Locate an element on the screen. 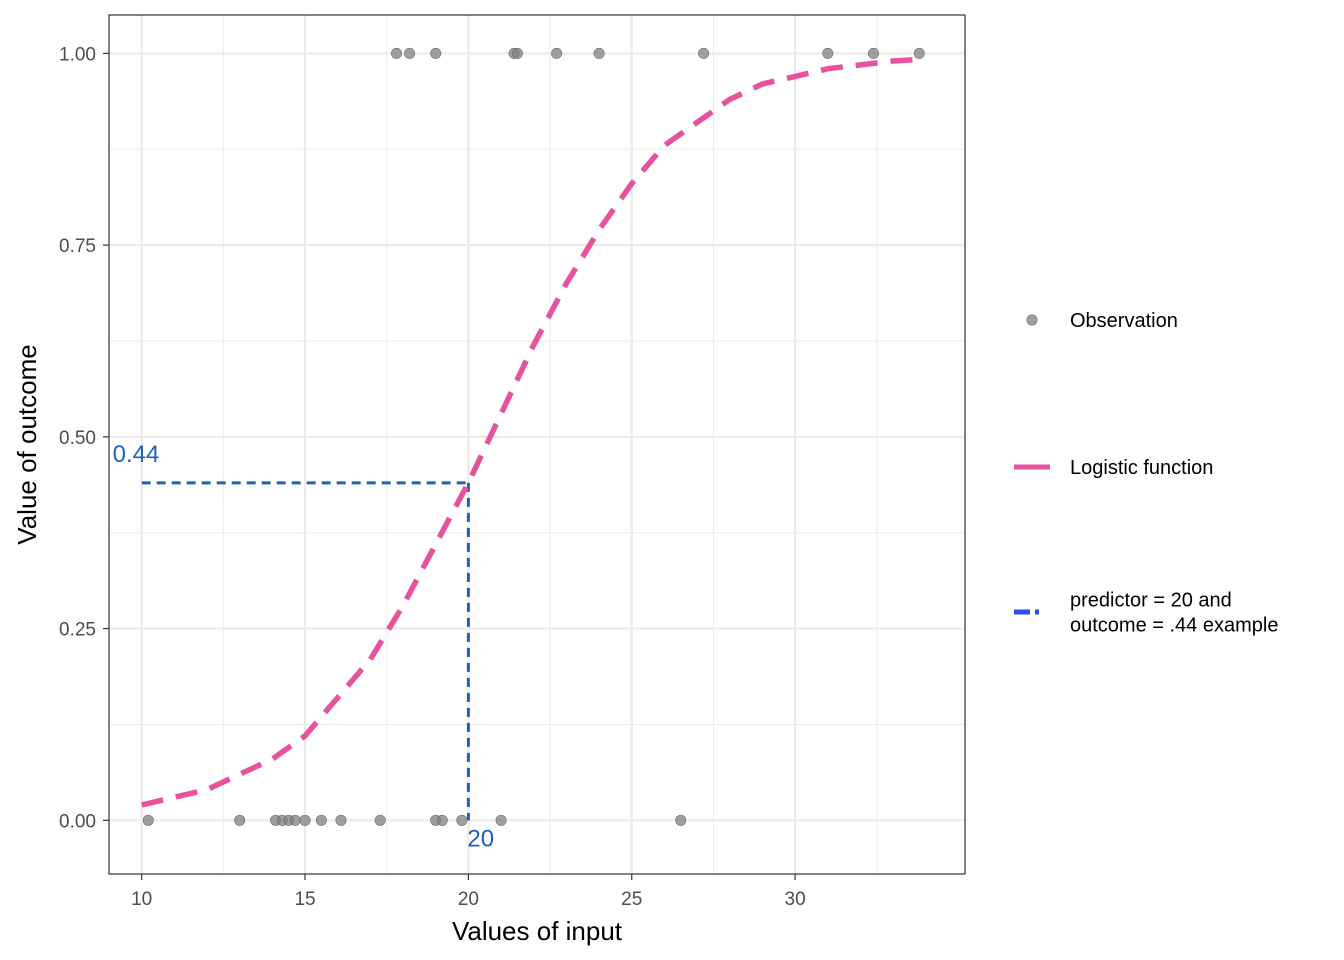 This screenshot has width=1344, height=960. legend-item: Logistic function is located at coordinates (1113, 468).